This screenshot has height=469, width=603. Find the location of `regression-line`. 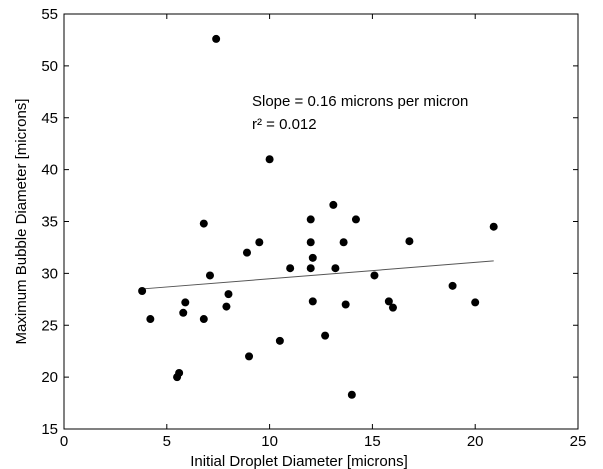

regression-line is located at coordinates (318, 275).